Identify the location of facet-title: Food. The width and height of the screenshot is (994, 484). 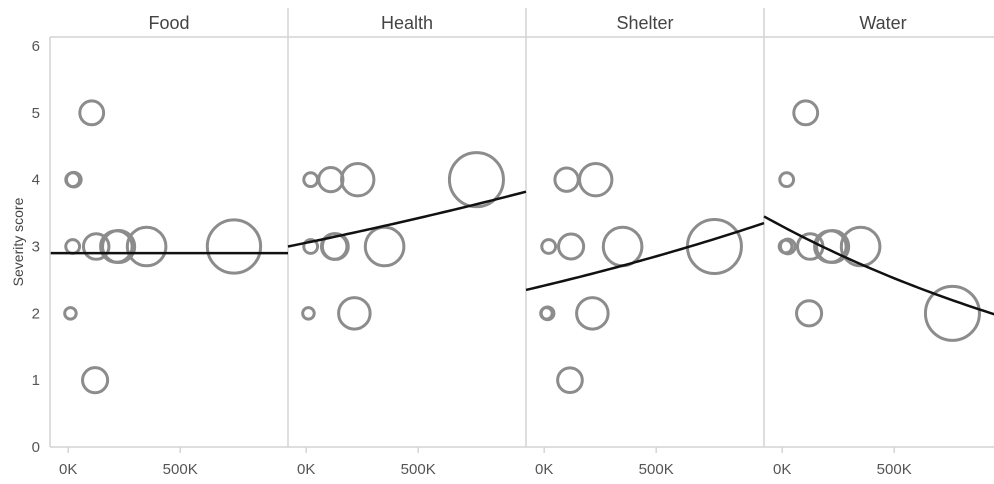
(168, 23).